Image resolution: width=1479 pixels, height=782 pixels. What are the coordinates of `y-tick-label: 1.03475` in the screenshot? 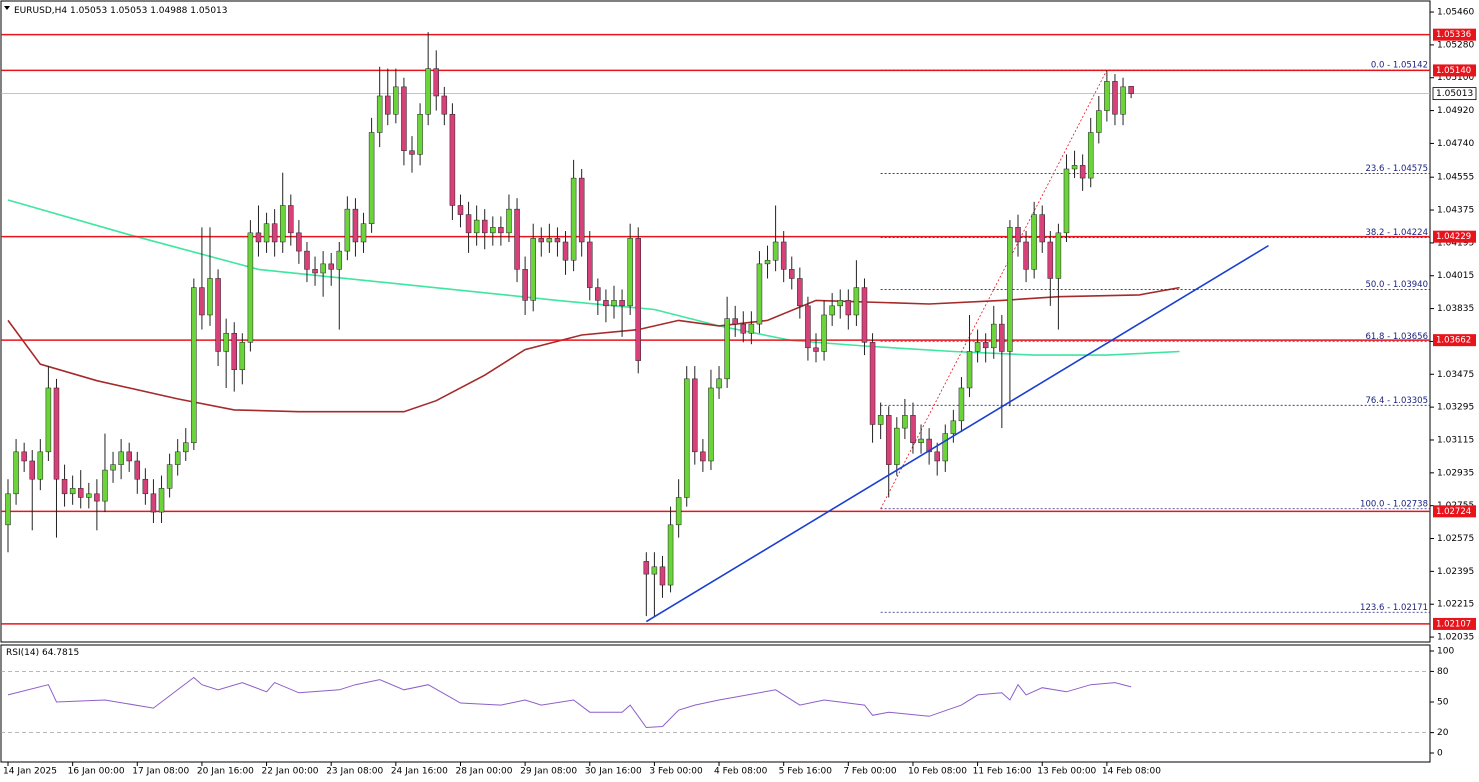 It's located at (1455, 375).